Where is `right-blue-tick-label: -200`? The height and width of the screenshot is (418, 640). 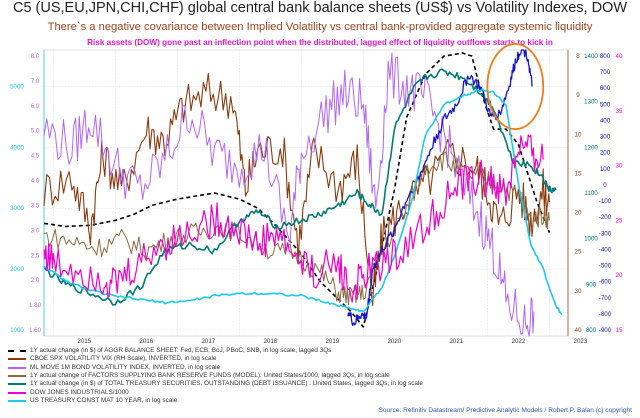
right-blue-tick-label: -200 is located at coordinates (605, 217).